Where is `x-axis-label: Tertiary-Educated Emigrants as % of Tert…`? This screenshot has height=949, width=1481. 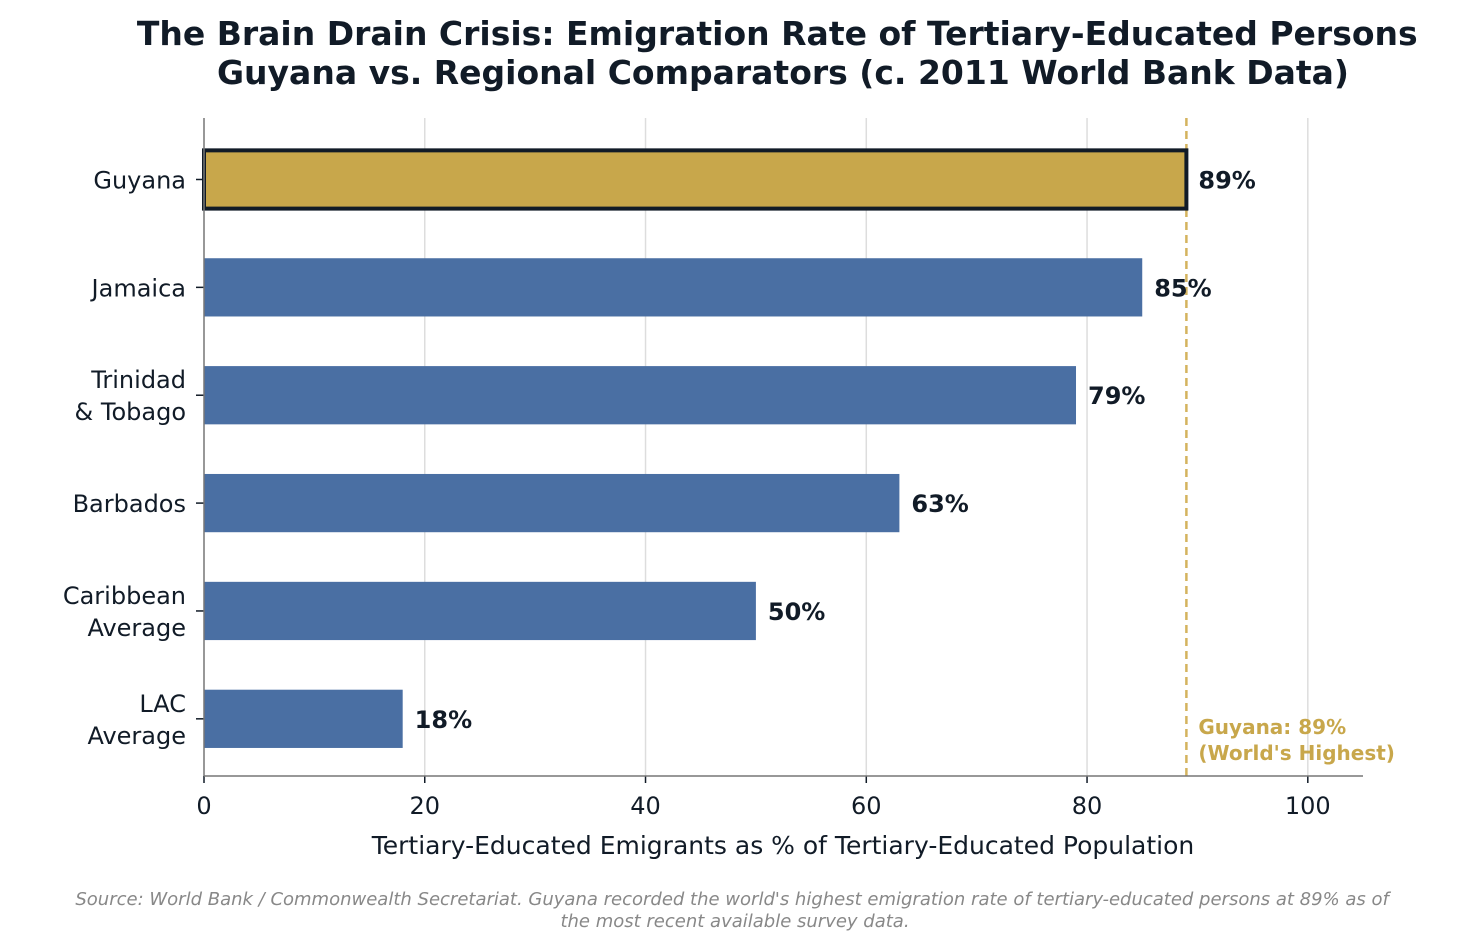 x-axis-label: Tertiary-Educated Emigrants as % of Tert… is located at coordinates (783, 845).